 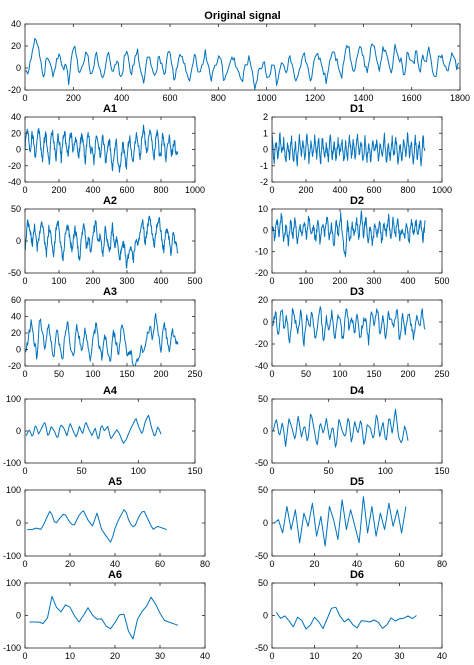 I want to click on x-tick-label: 500, so click(x=441, y=281).